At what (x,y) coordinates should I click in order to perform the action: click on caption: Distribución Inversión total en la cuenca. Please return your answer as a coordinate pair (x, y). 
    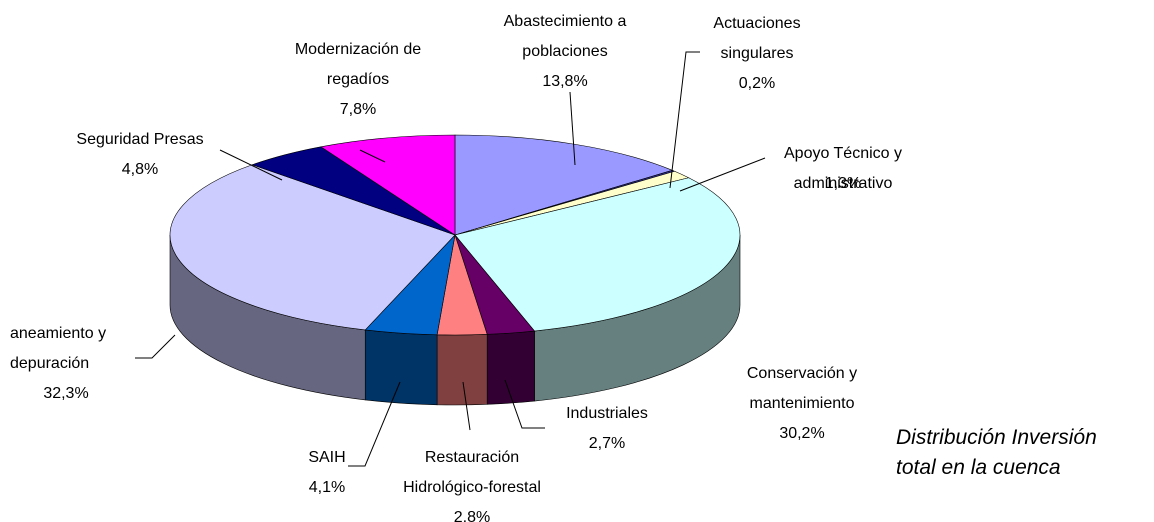
    Looking at the image, I should click on (996, 452).